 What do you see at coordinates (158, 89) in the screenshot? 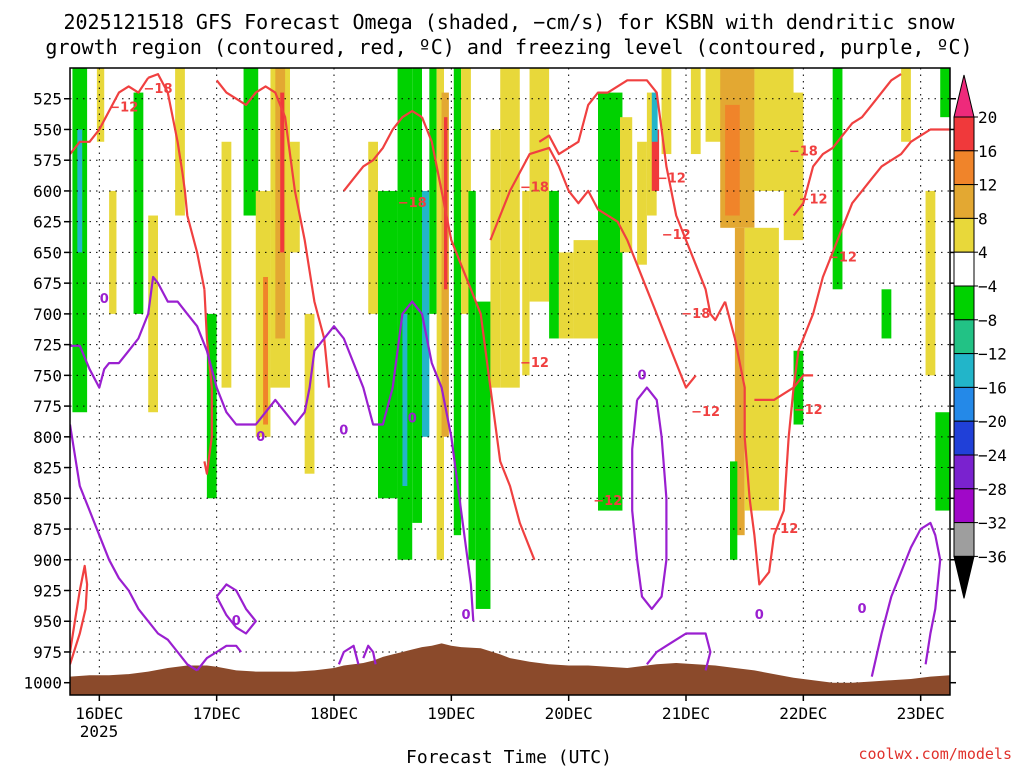
I see `dgz-label-1: −18` at bounding box center [158, 89].